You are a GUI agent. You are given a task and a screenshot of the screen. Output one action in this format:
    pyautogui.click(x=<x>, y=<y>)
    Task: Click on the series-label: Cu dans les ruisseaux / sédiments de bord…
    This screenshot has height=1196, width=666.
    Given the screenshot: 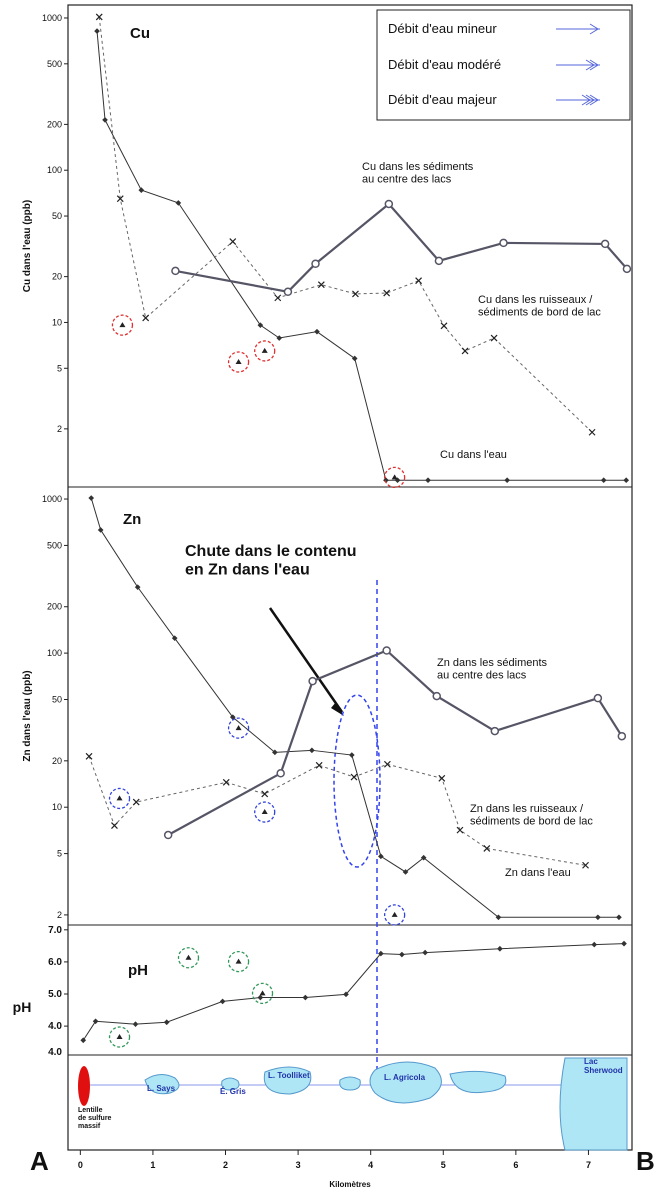 What is the action you would take?
    pyautogui.click(x=539, y=306)
    